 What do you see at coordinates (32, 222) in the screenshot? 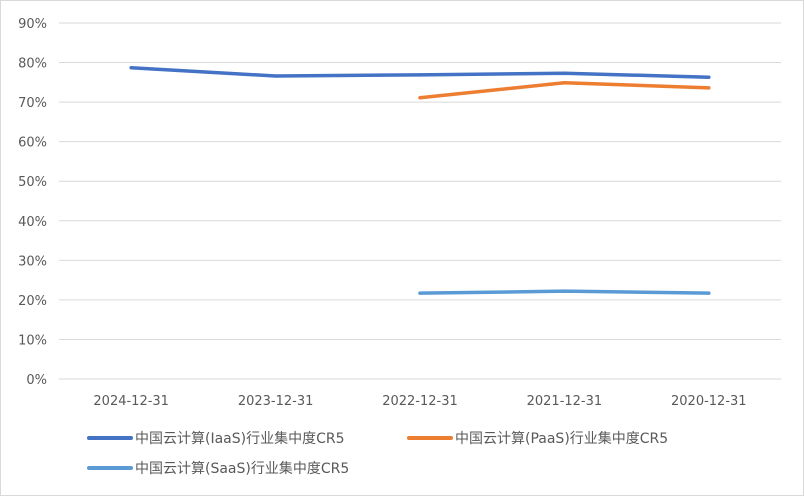
I see `y-tick-label: 40%` at bounding box center [32, 222].